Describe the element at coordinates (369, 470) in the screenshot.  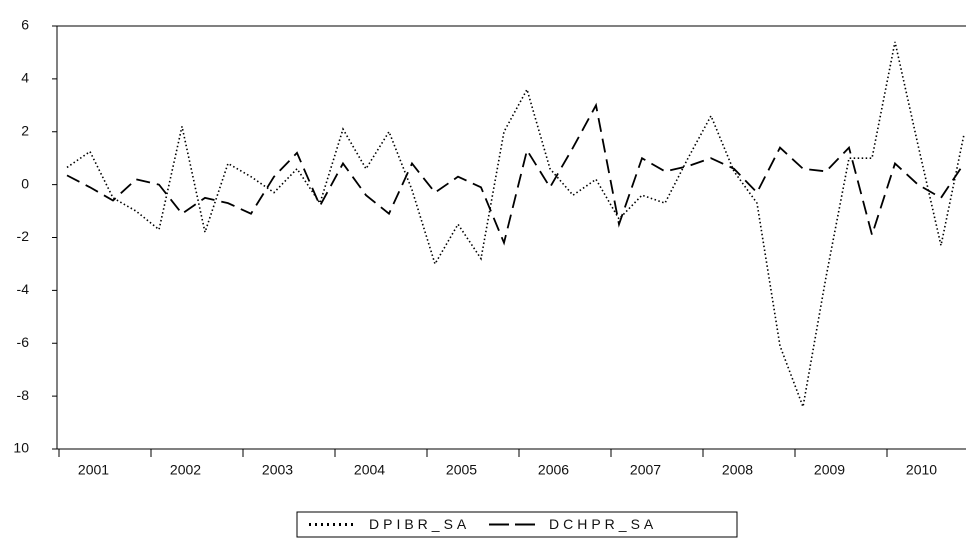
I see `x-tick-label: 2004` at that location.